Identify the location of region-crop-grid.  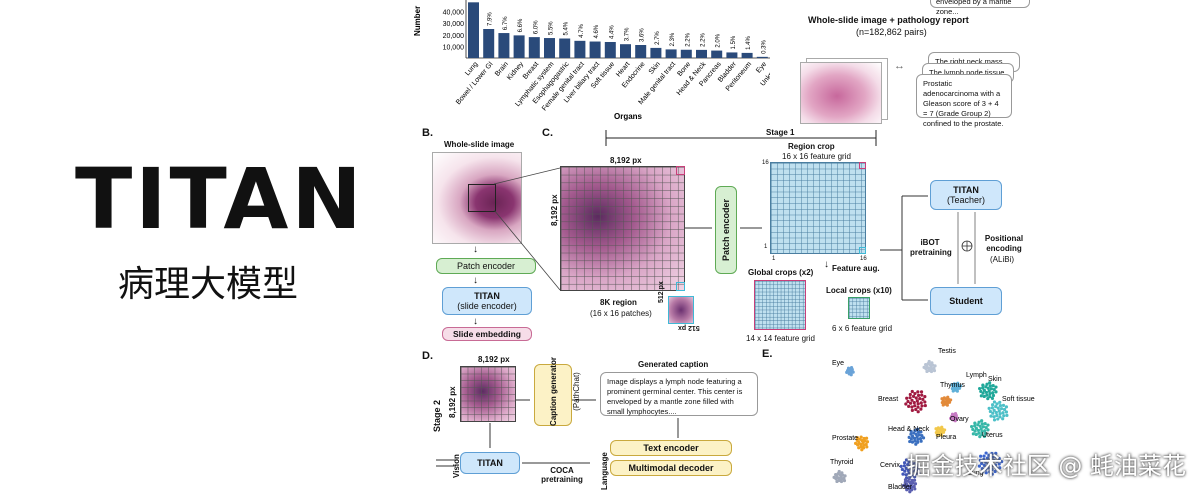
(818, 208).